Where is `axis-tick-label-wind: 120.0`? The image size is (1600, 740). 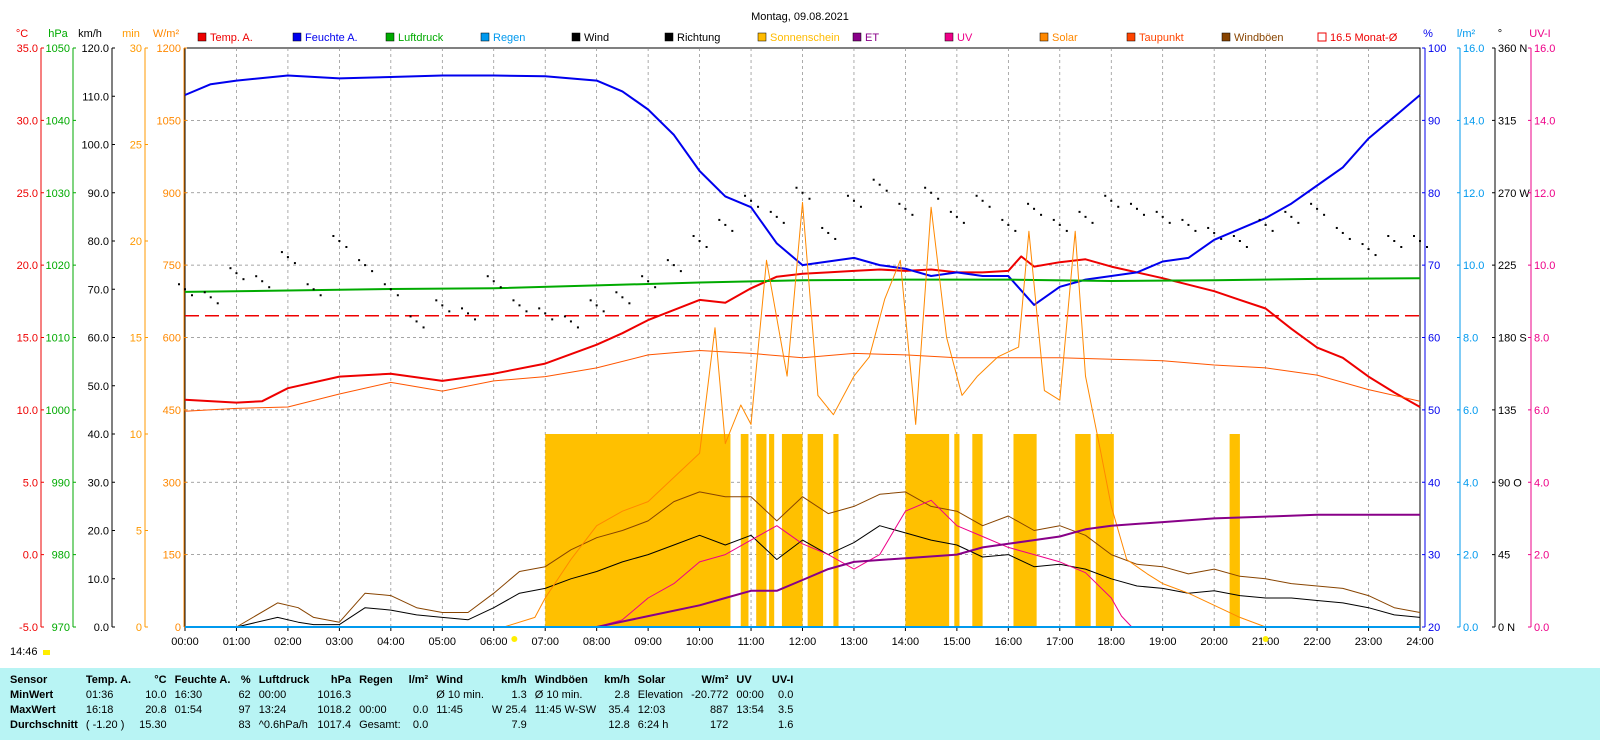 axis-tick-label-wind: 120.0 is located at coordinates (95, 49).